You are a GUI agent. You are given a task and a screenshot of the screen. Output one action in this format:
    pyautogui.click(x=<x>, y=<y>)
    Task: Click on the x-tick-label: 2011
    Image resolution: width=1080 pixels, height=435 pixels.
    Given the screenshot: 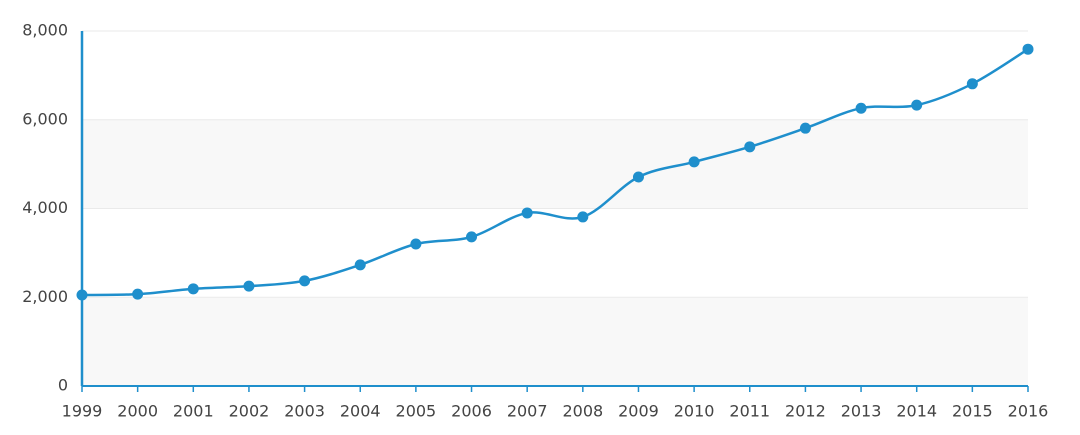 What is the action you would take?
    pyautogui.click(x=749, y=411)
    